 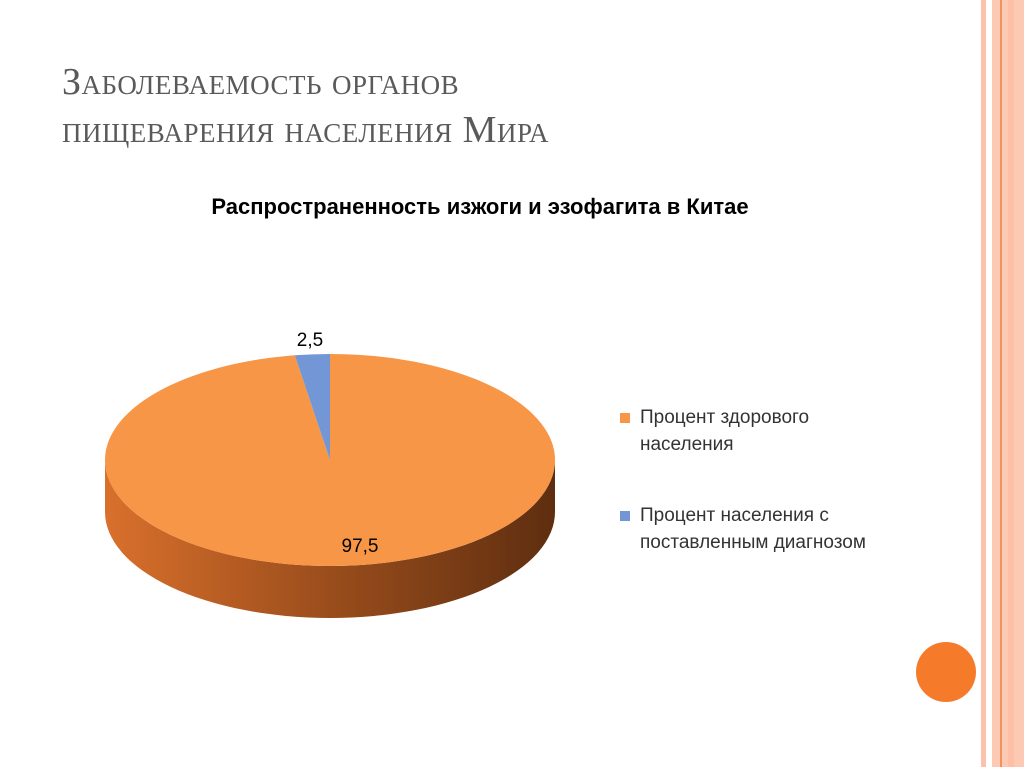 I want to click on title-line-2: пищеварения населения Мира, so click(x=306, y=130).